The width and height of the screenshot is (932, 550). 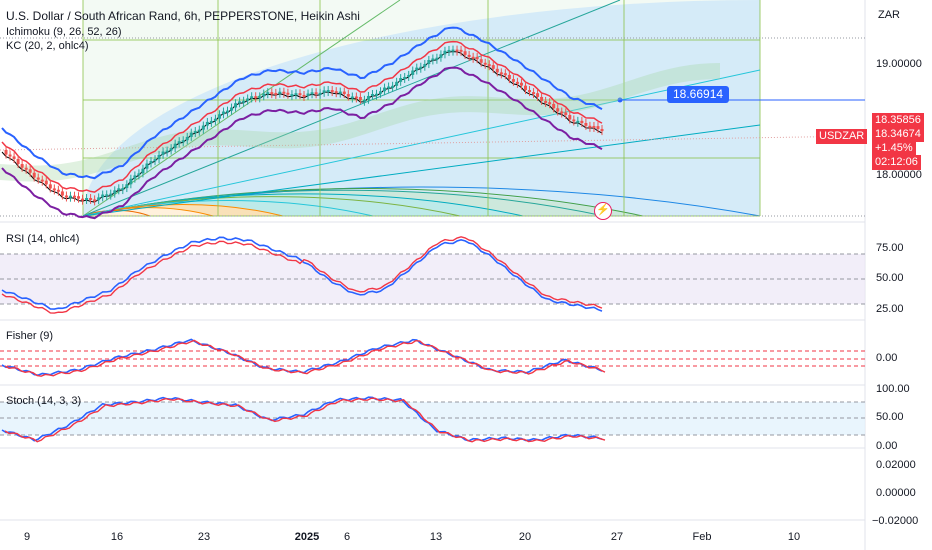 What do you see at coordinates (698, 94) in the screenshot?
I see `line-price-label: 18.66914` at bounding box center [698, 94].